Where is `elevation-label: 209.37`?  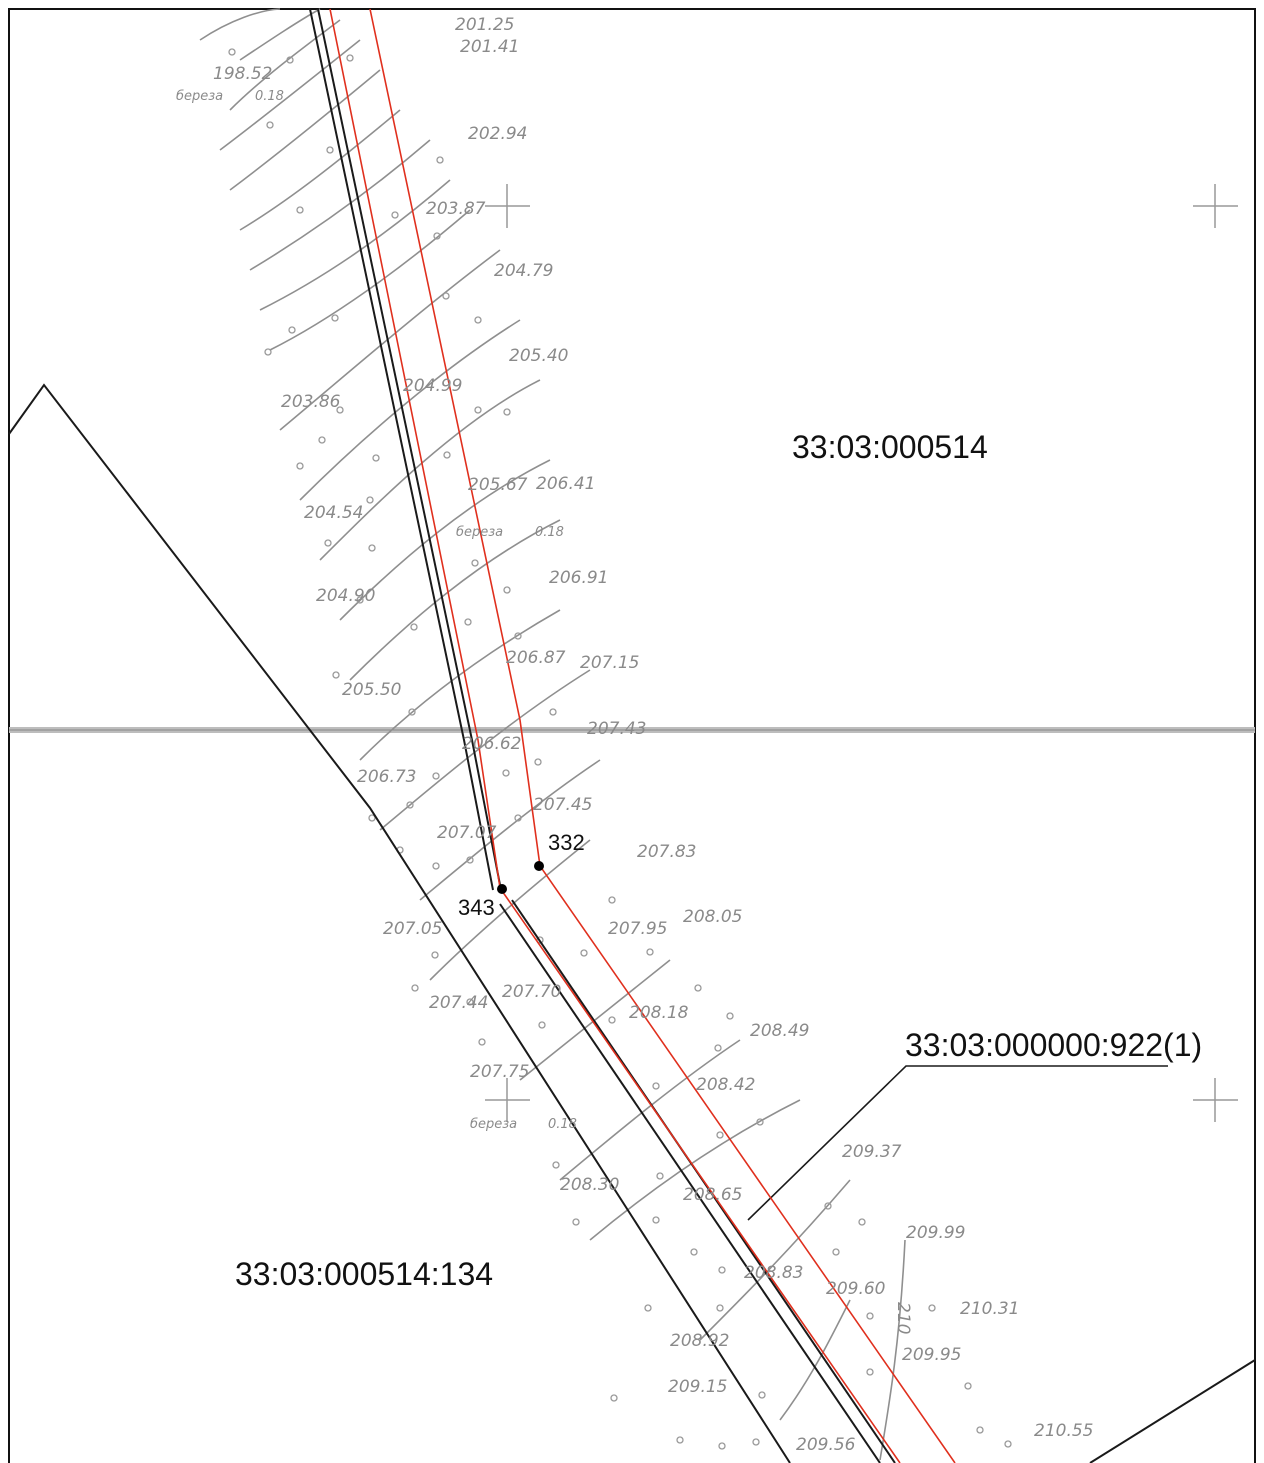
elevation-label: 209.37 is located at coordinates (872, 1152).